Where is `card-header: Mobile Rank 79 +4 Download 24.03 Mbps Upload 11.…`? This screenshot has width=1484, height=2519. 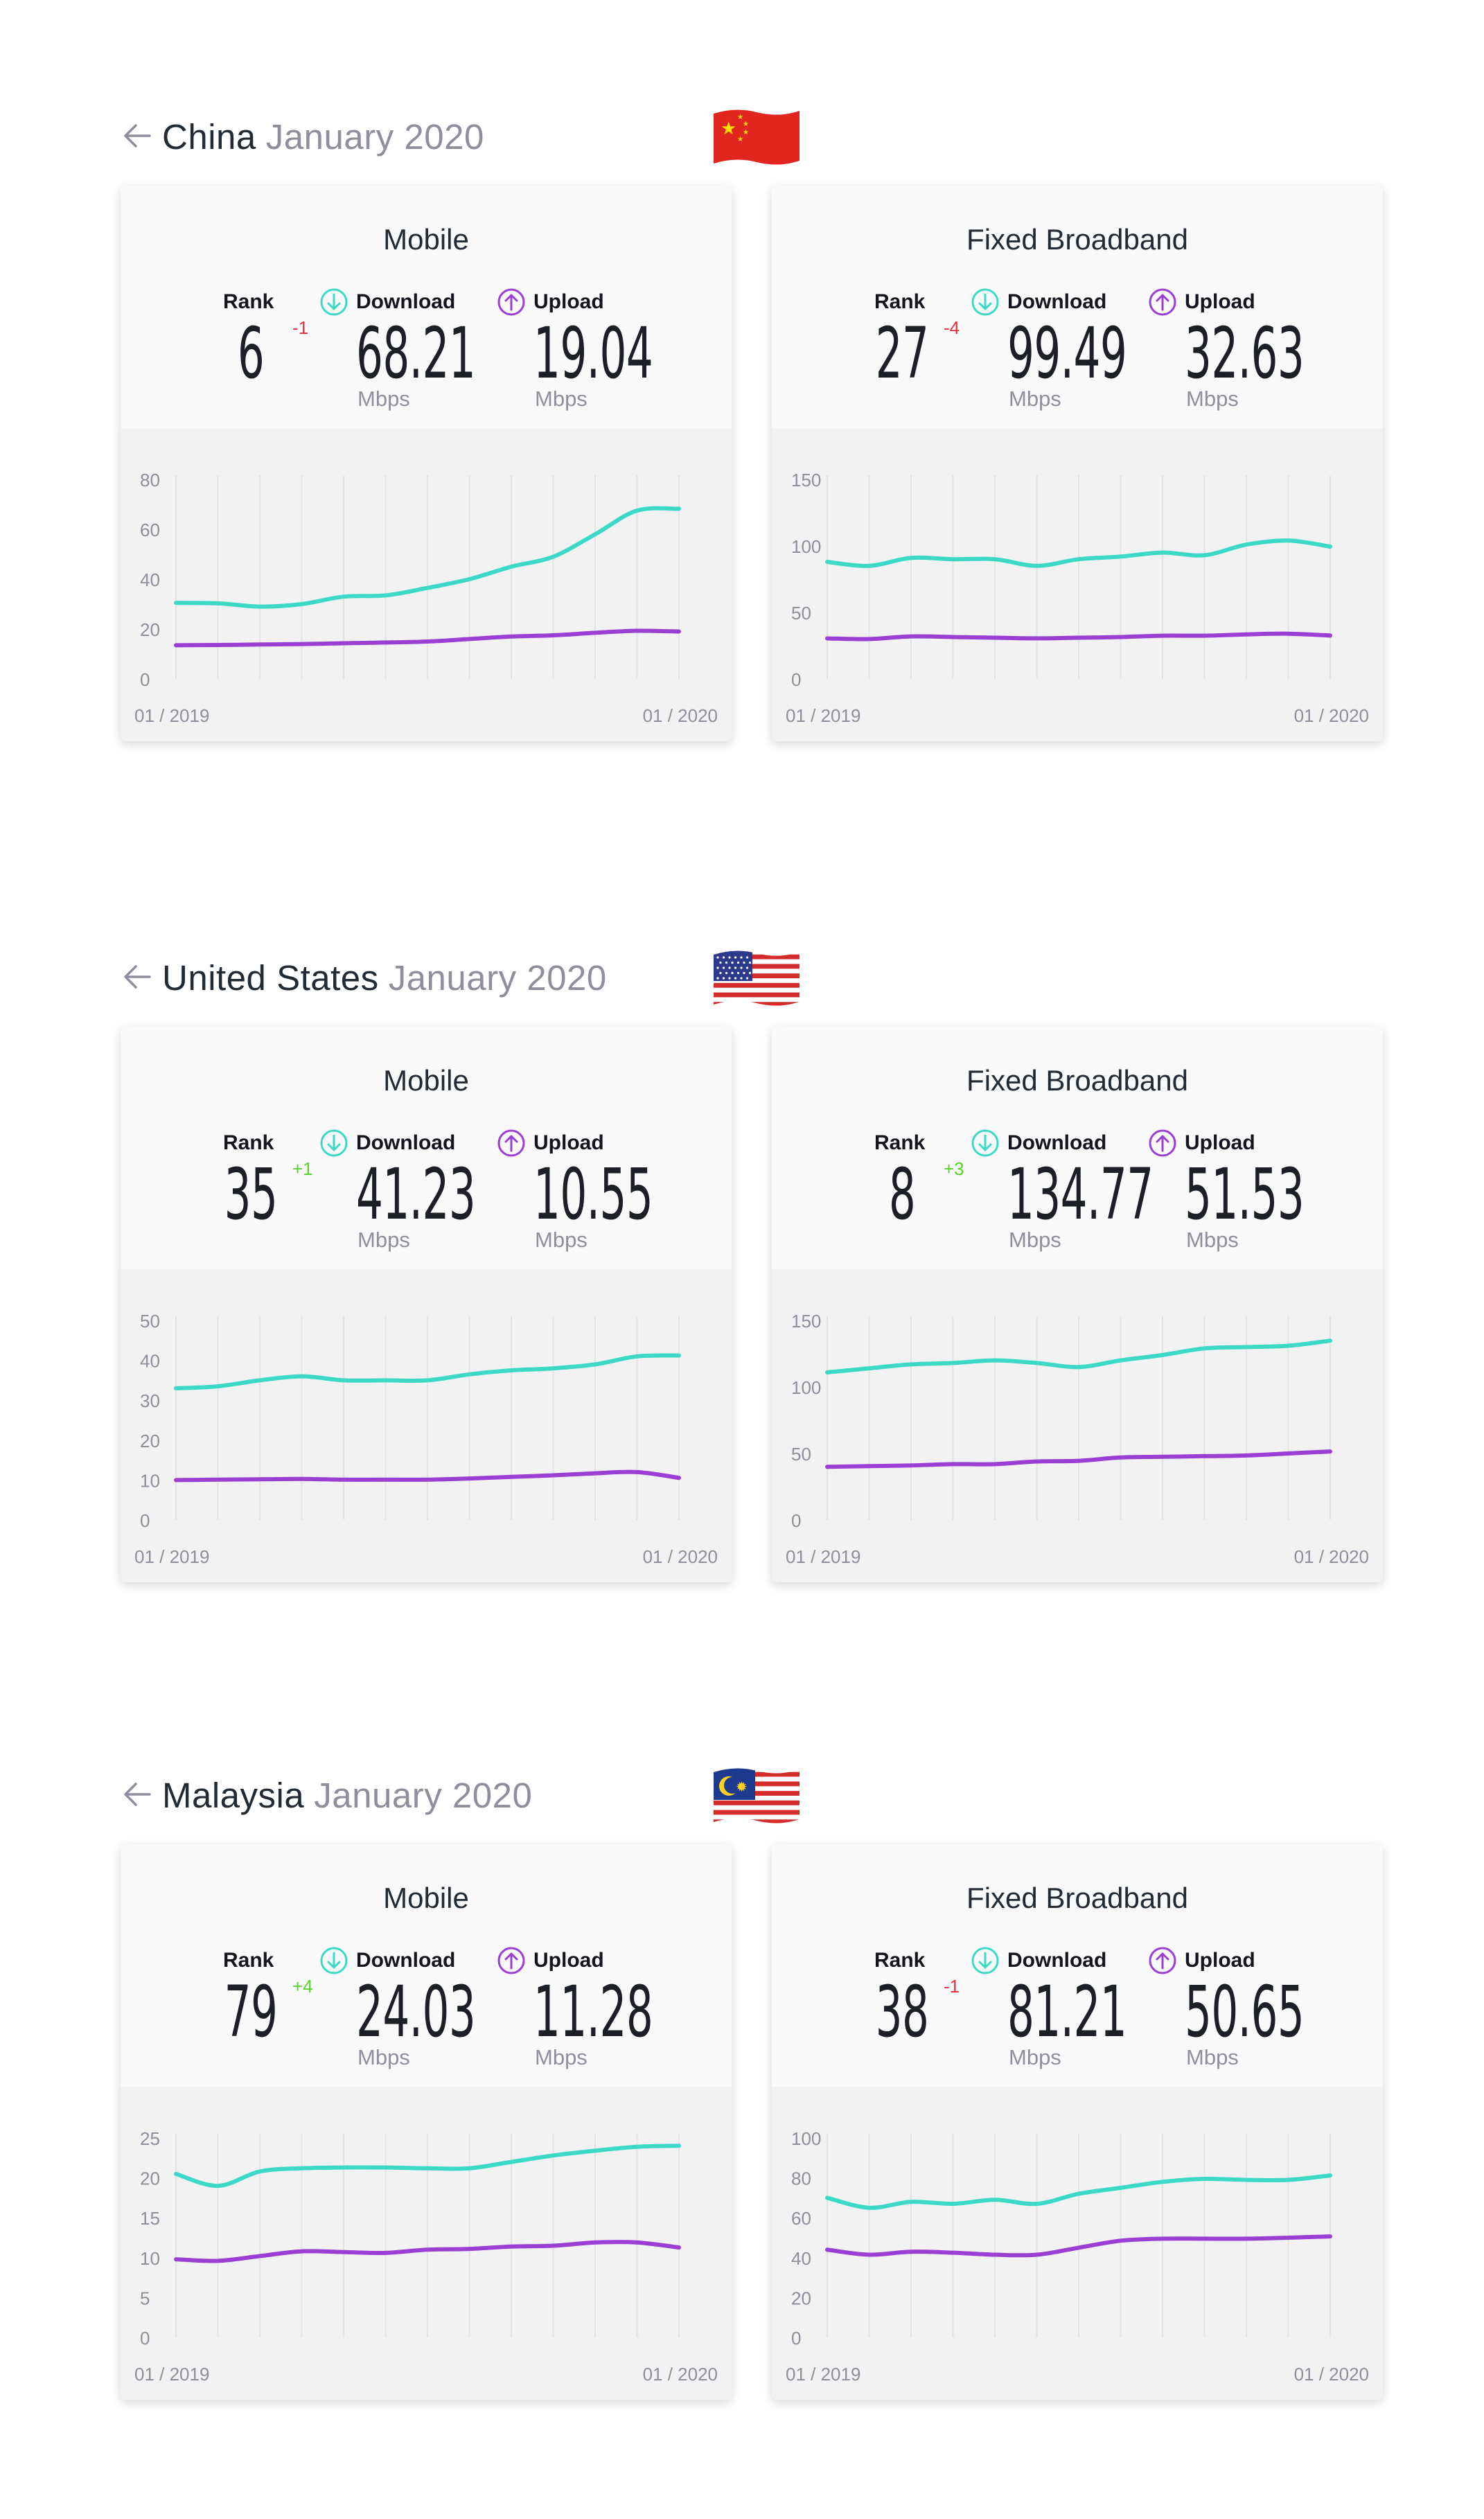
card-header: Mobile Rank 79 +4 Download 24.03 Mbps Upload 11.… is located at coordinates (426, 1965).